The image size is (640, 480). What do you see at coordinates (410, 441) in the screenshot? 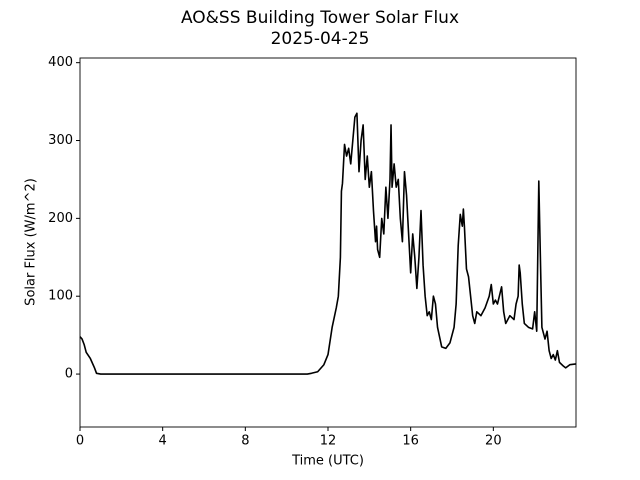
I see `x-tick-label: 16` at bounding box center [410, 441].